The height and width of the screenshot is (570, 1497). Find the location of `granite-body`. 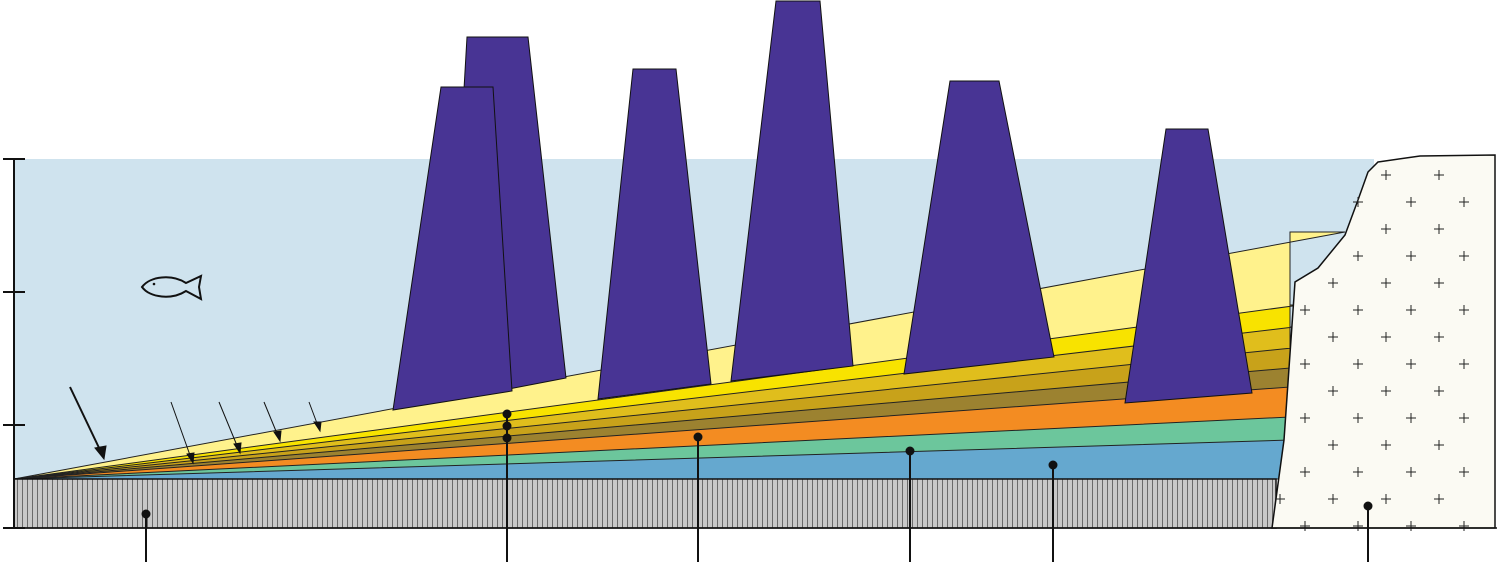

granite-body is located at coordinates (1383, 341).